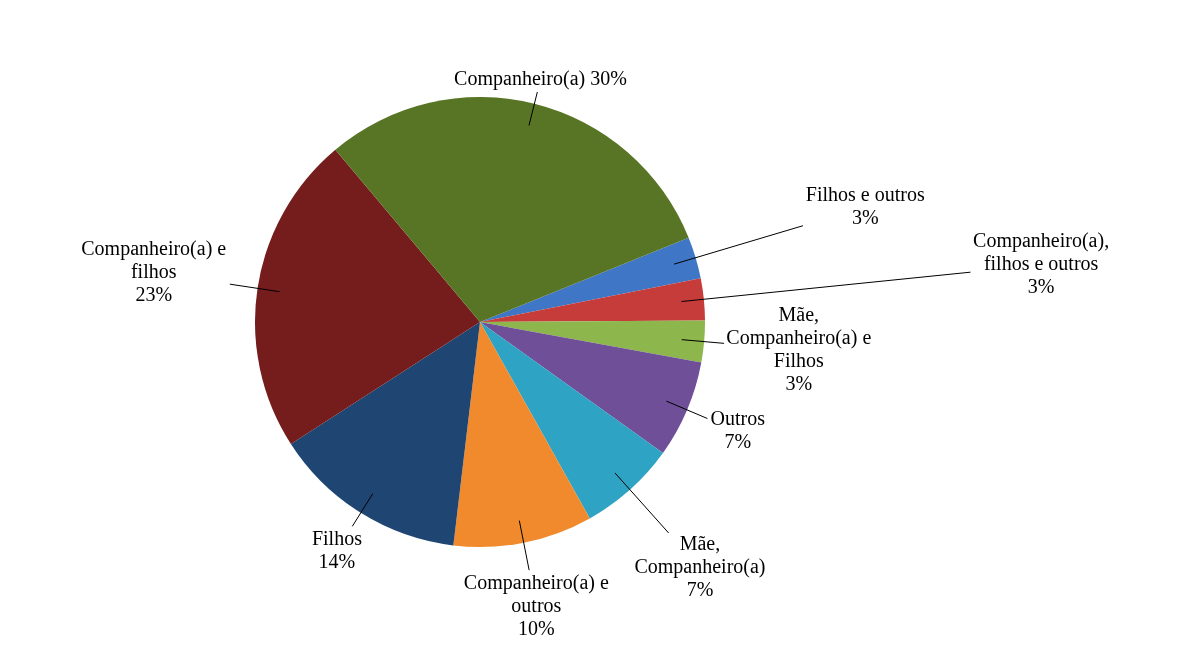 The height and width of the screenshot is (646, 1177). Describe the element at coordinates (799, 336) in the screenshot. I see `slice-label: Mãe, Companheiro(a) e Filhos` at that location.